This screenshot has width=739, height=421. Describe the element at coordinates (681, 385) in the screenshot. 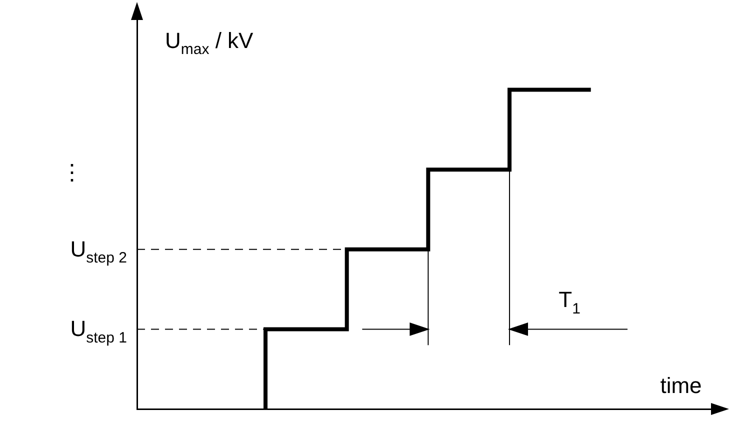

I see `x-axis-title: time` at that location.